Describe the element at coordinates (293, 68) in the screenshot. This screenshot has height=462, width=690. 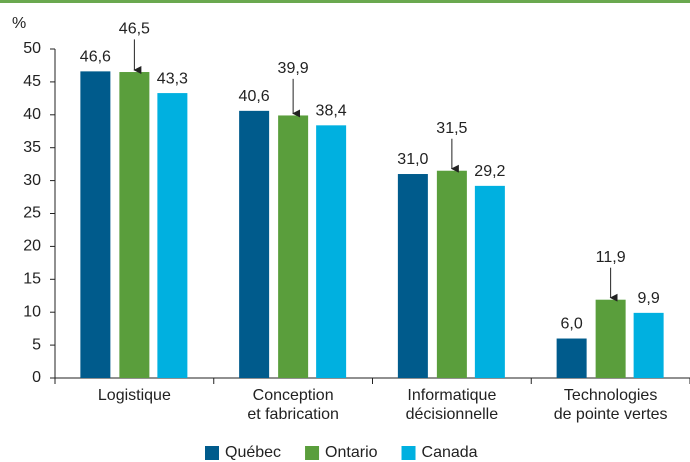
I see `value-label: 39,9` at that location.